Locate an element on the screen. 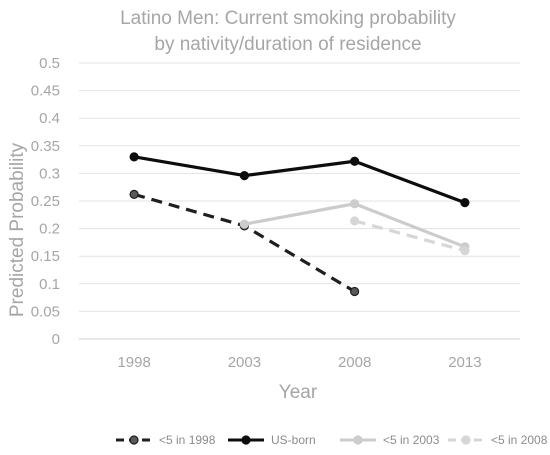 The width and height of the screenshot is (550, 455). y-axis-title: Predicted Probability is located at coordinates (17, 229).